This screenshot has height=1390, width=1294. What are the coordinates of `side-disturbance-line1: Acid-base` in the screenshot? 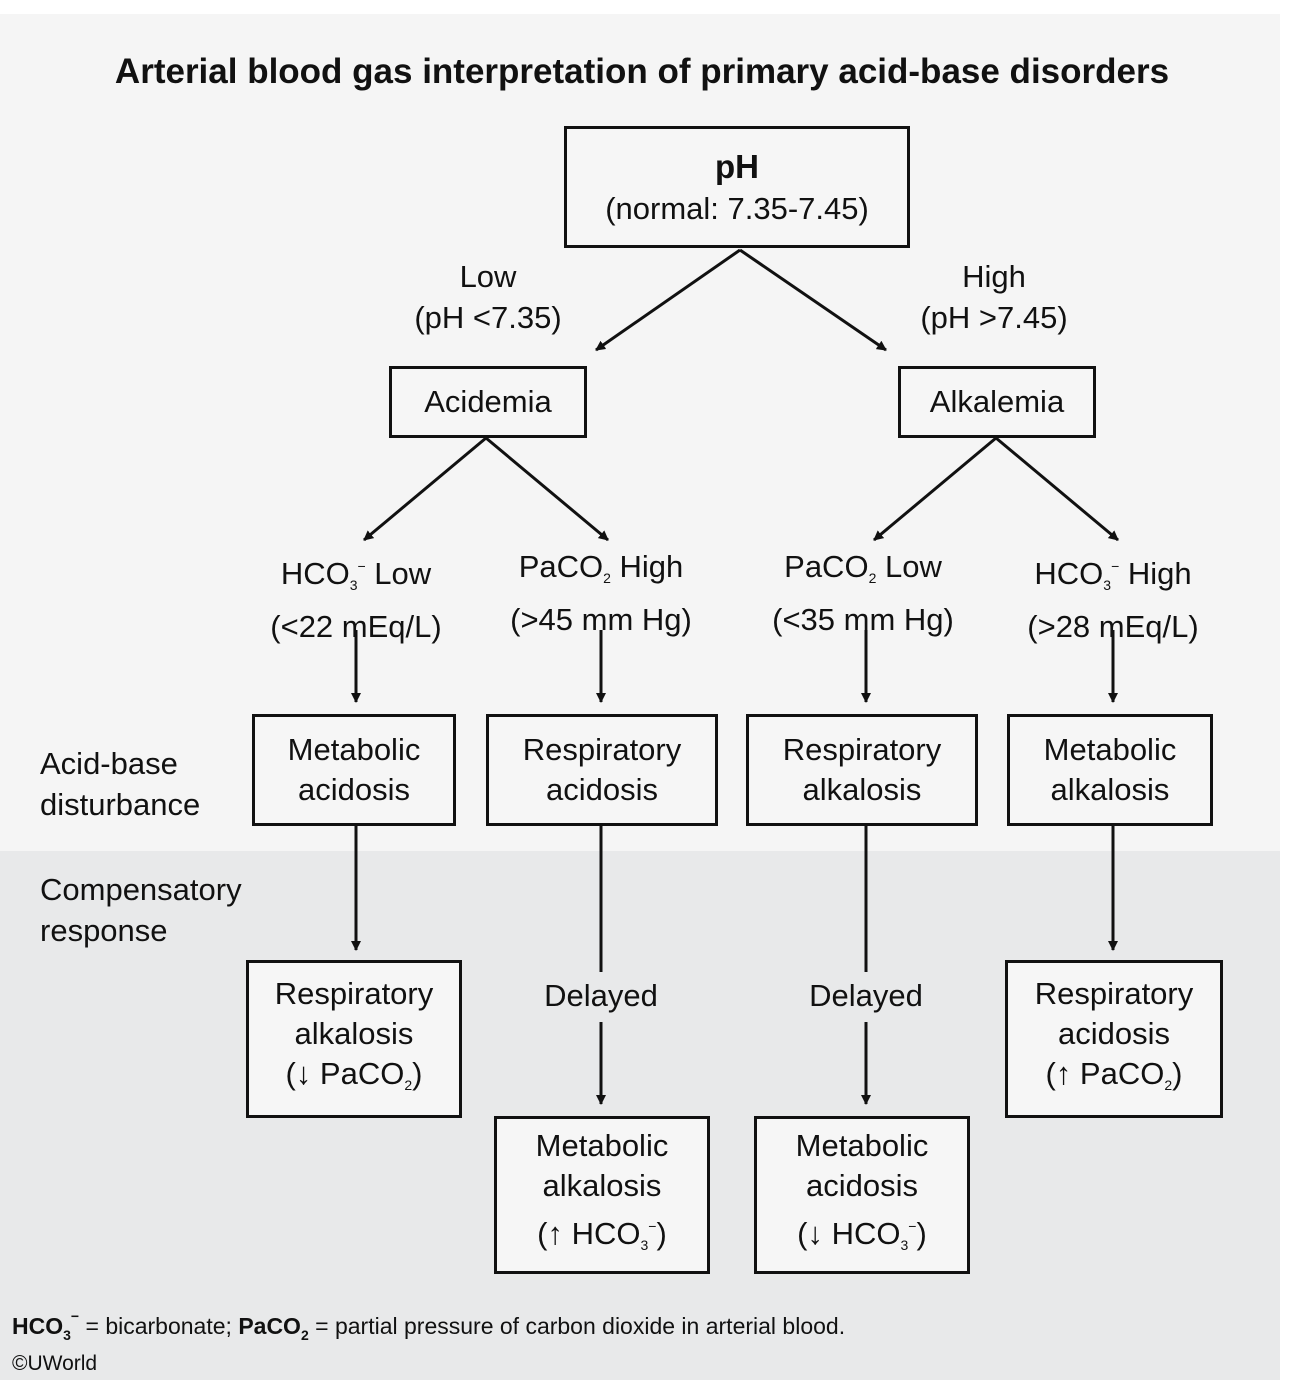 It's located at (109, 763).